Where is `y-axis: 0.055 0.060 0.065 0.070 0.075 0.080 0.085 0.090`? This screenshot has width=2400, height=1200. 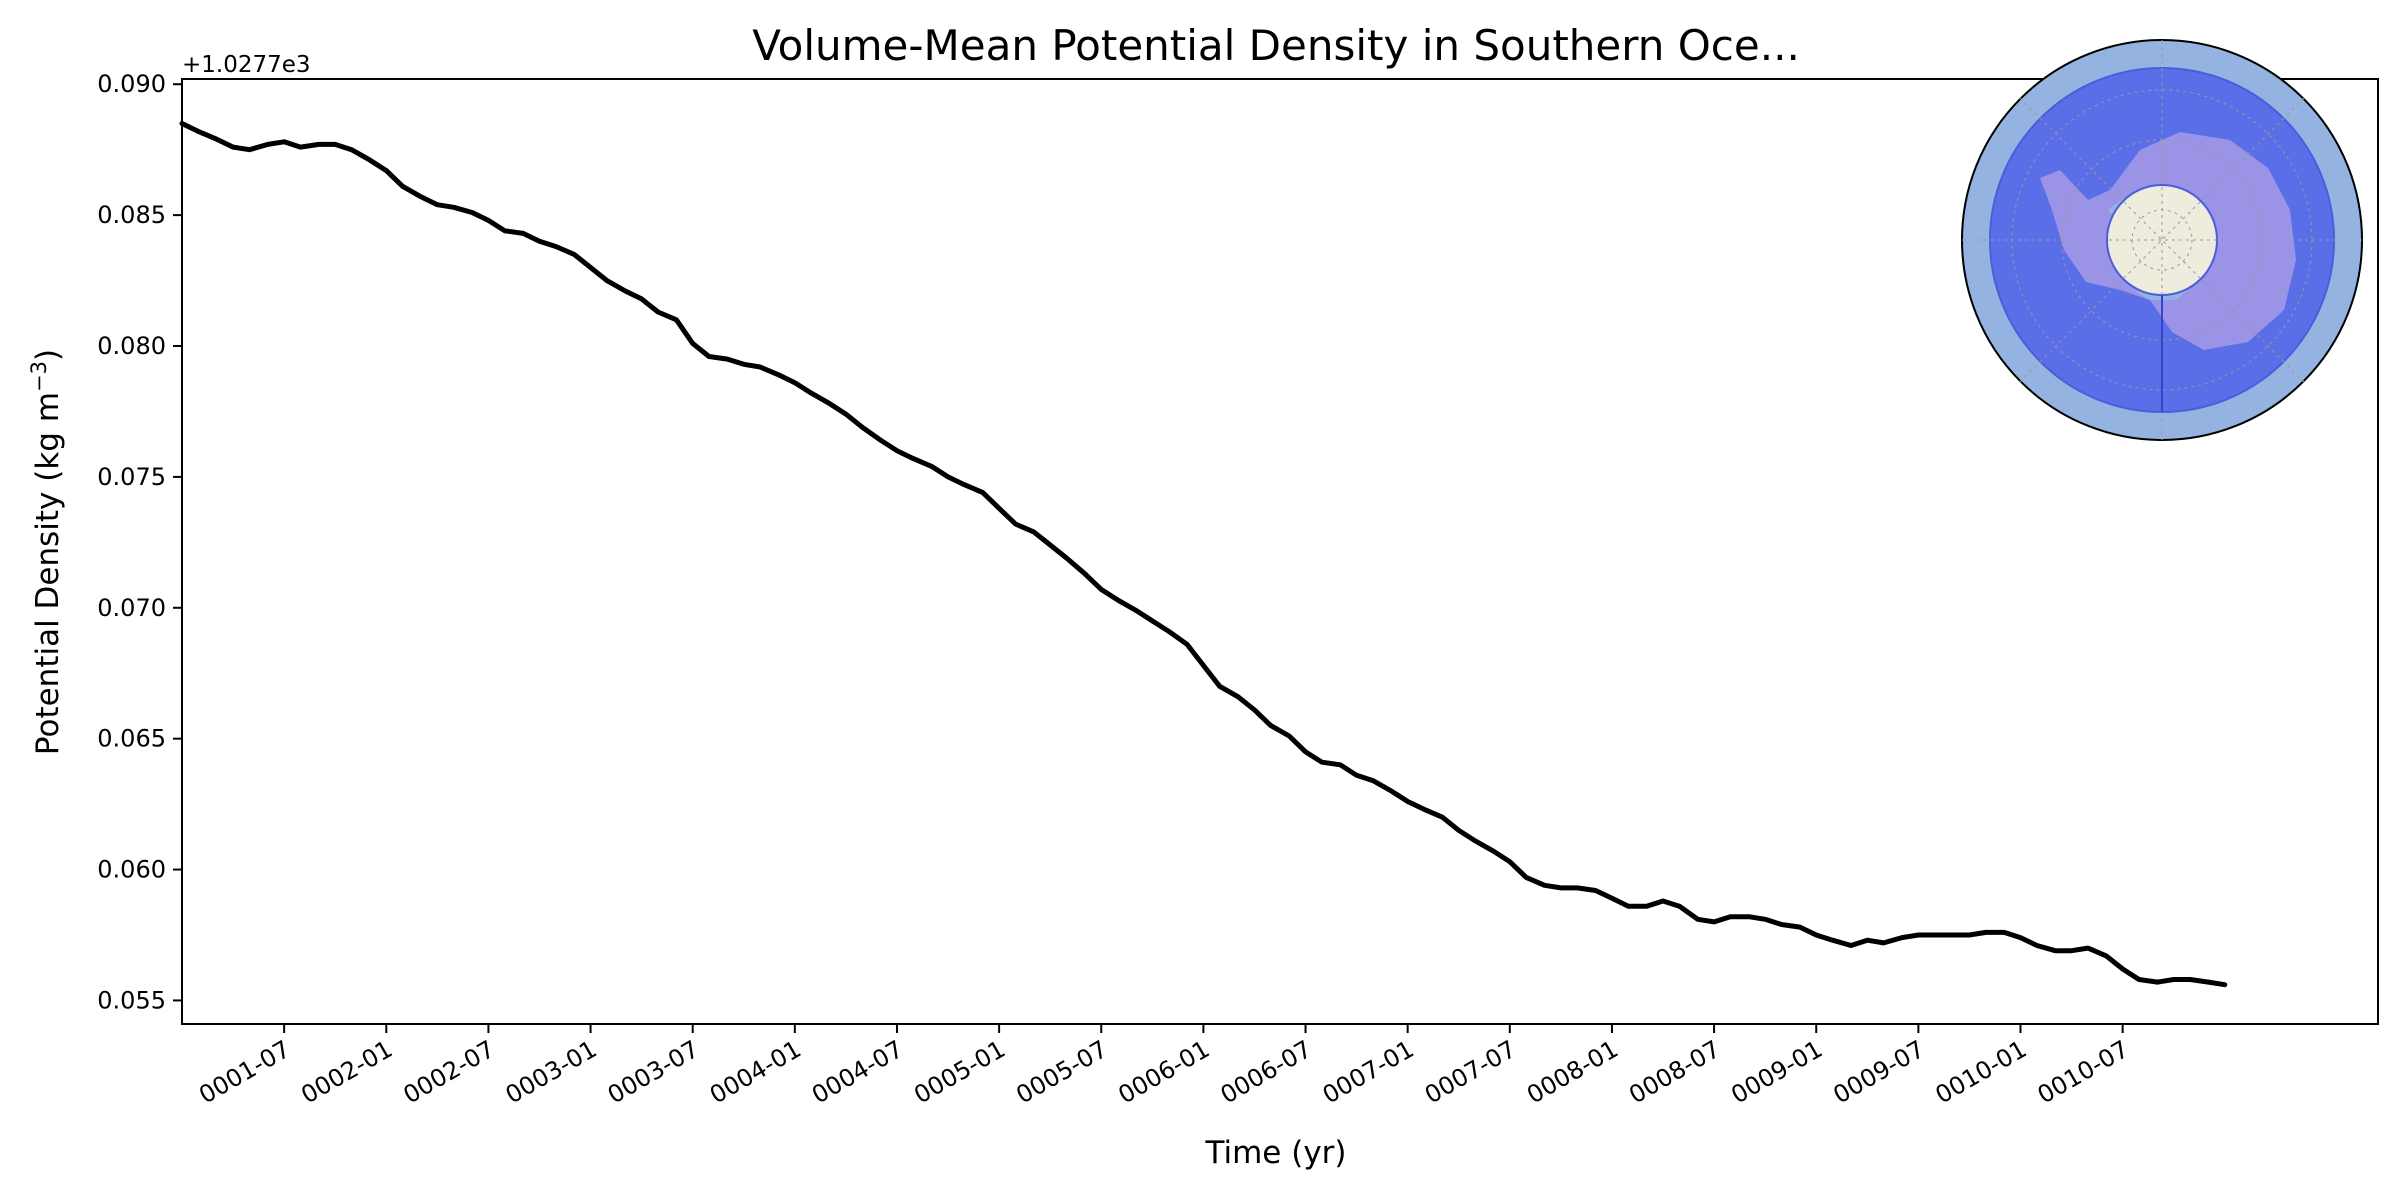
y-axis: 0.055 0.060 0.065 0.070 0.075 0.080 0.085 0.090 is located at coordinates (139, 542).